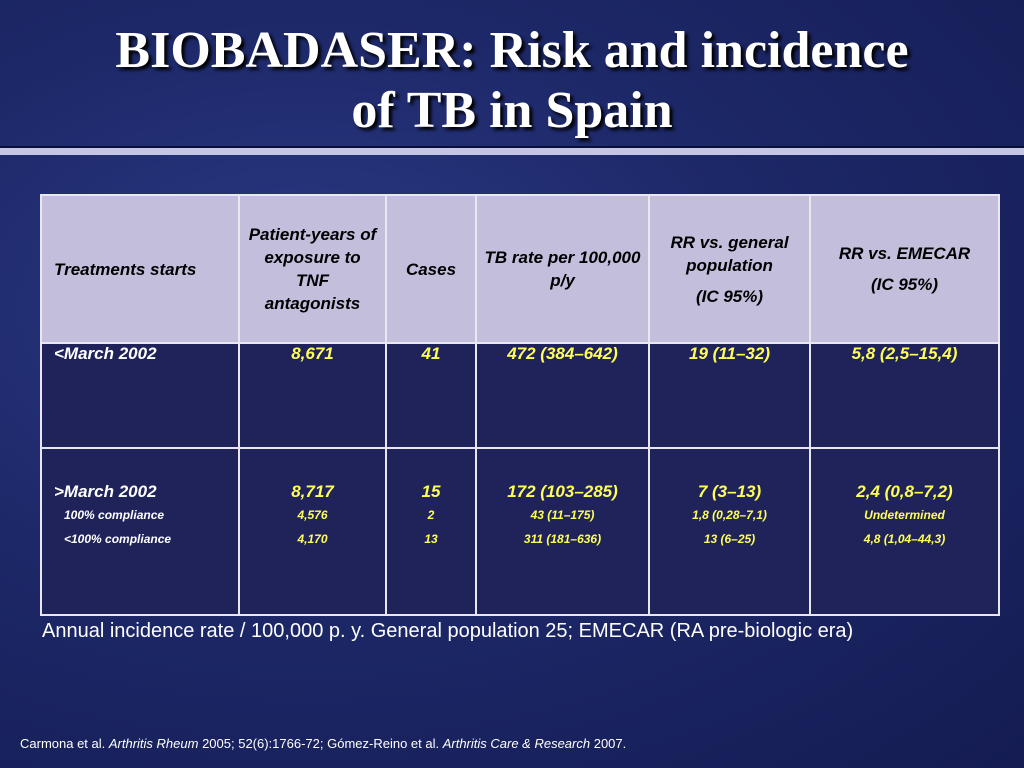 Image resolution: width=1024 pixels, height=768 pixels. What do you see at coordinates (729, 515) in the screenshot?
I see `value-sub: 1,8 (0,28–7,1)` at bounding box center [729, 515].